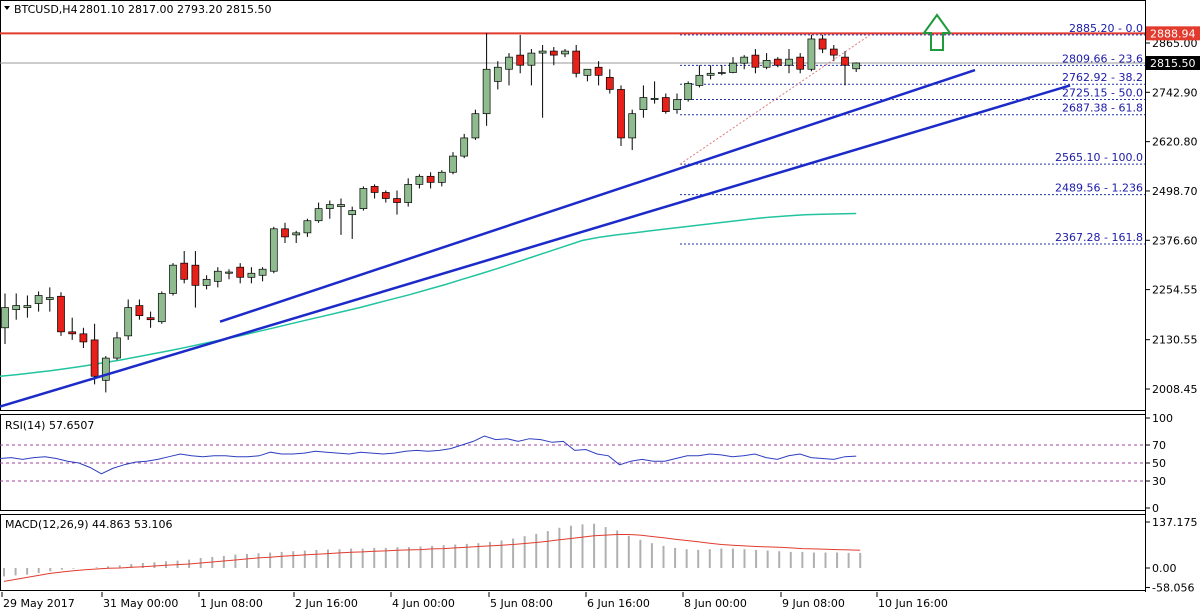 This screenshot has width=1200, height=612. Describe the element at coordinates (1099, 188) in the screenshot. I see `fib-level-label: 2489.56 - 1.236` at that location.